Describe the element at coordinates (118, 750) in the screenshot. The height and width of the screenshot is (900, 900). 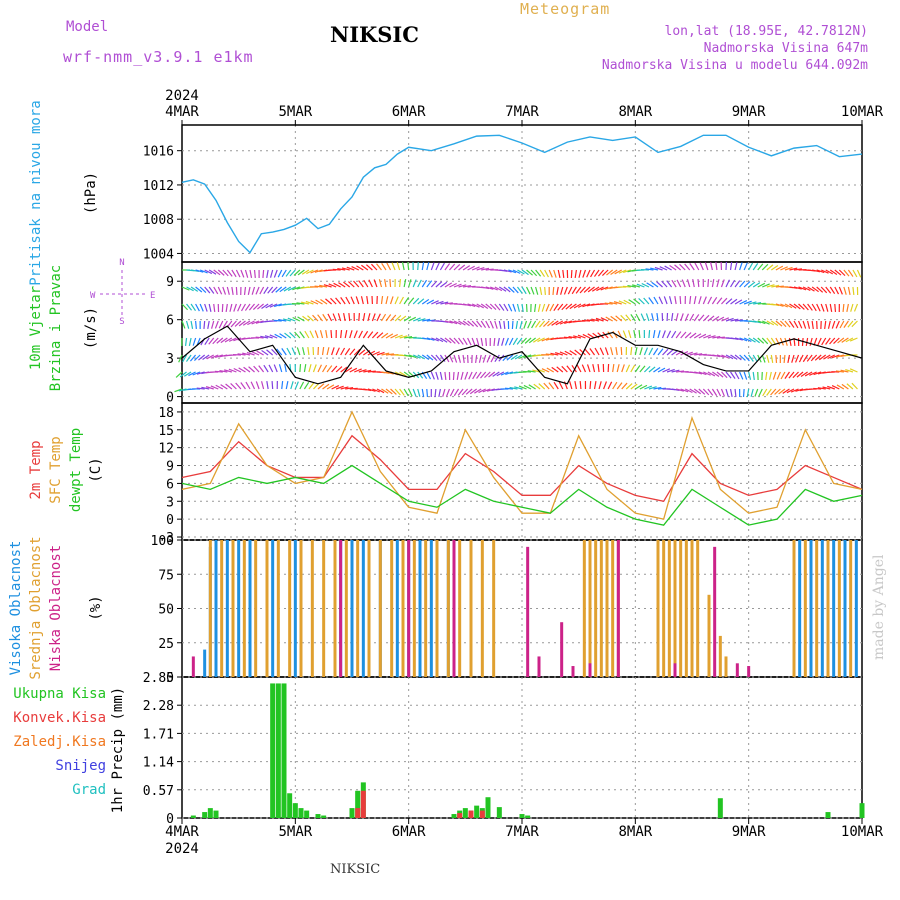
I see `precip-axis-title: 1hr Precip (mm)` at that location.